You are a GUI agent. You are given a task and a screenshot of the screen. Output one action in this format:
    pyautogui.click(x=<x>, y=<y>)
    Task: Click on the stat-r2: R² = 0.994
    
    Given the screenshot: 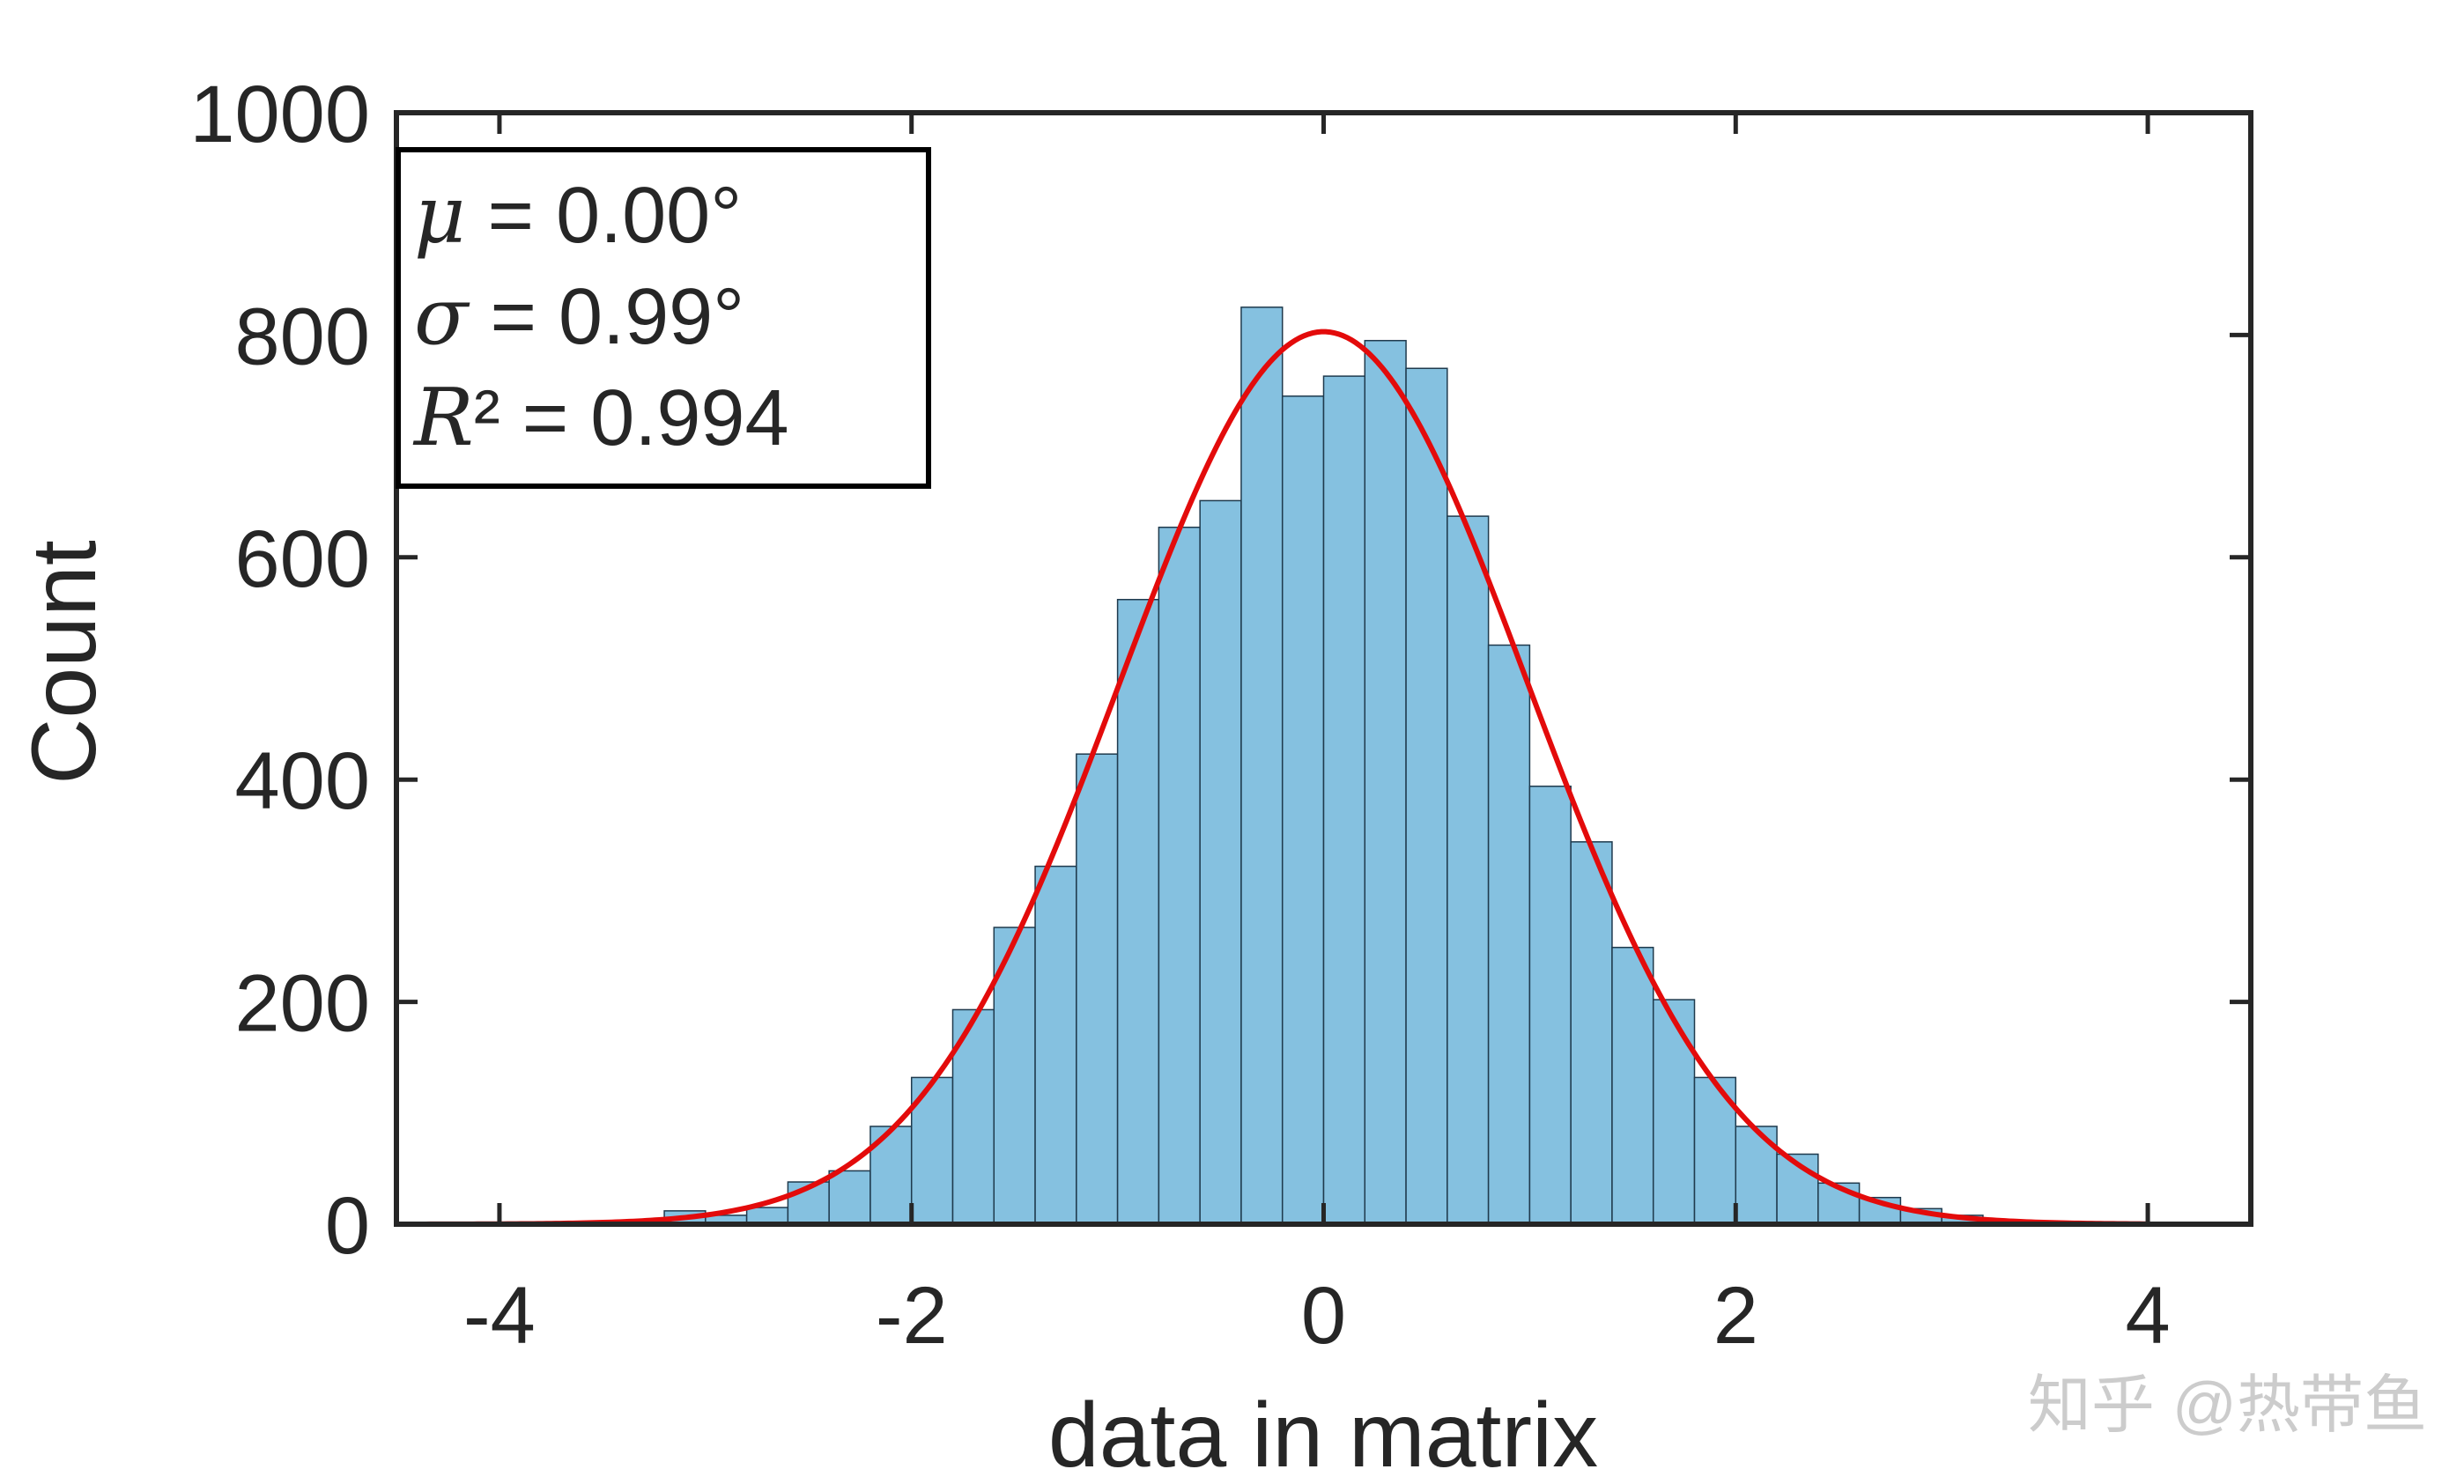 What is the action you would take?
    pyautogui.click(x=600, y=418)
    